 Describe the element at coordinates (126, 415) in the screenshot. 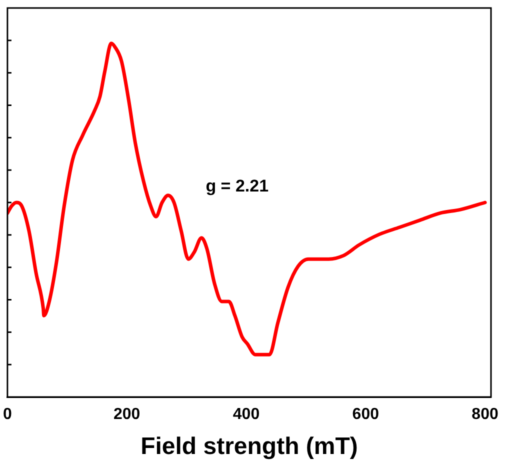

I see `x-tick-label: 200` at that location.